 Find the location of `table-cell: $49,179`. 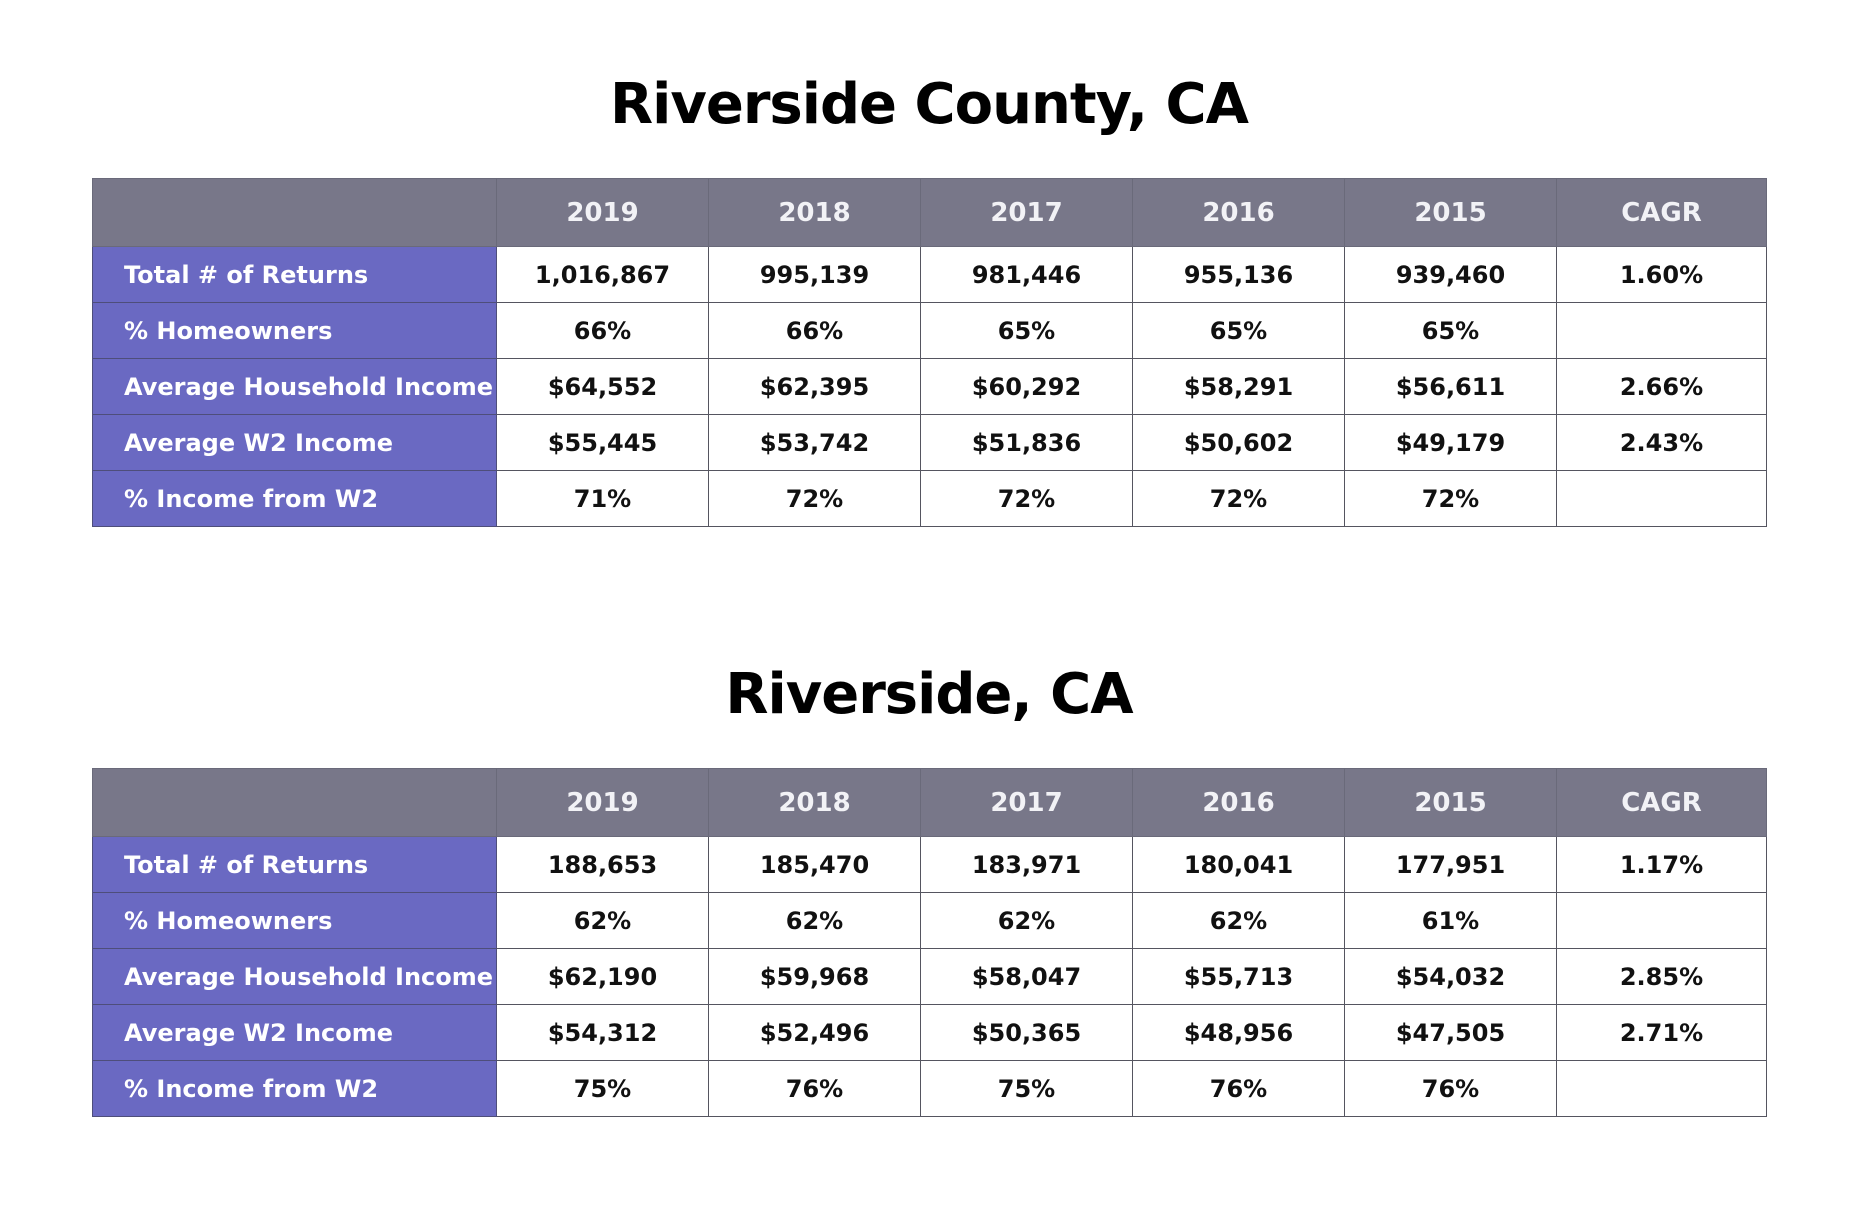

table-cell: $49,179 is located at coordinates (1450, 442).